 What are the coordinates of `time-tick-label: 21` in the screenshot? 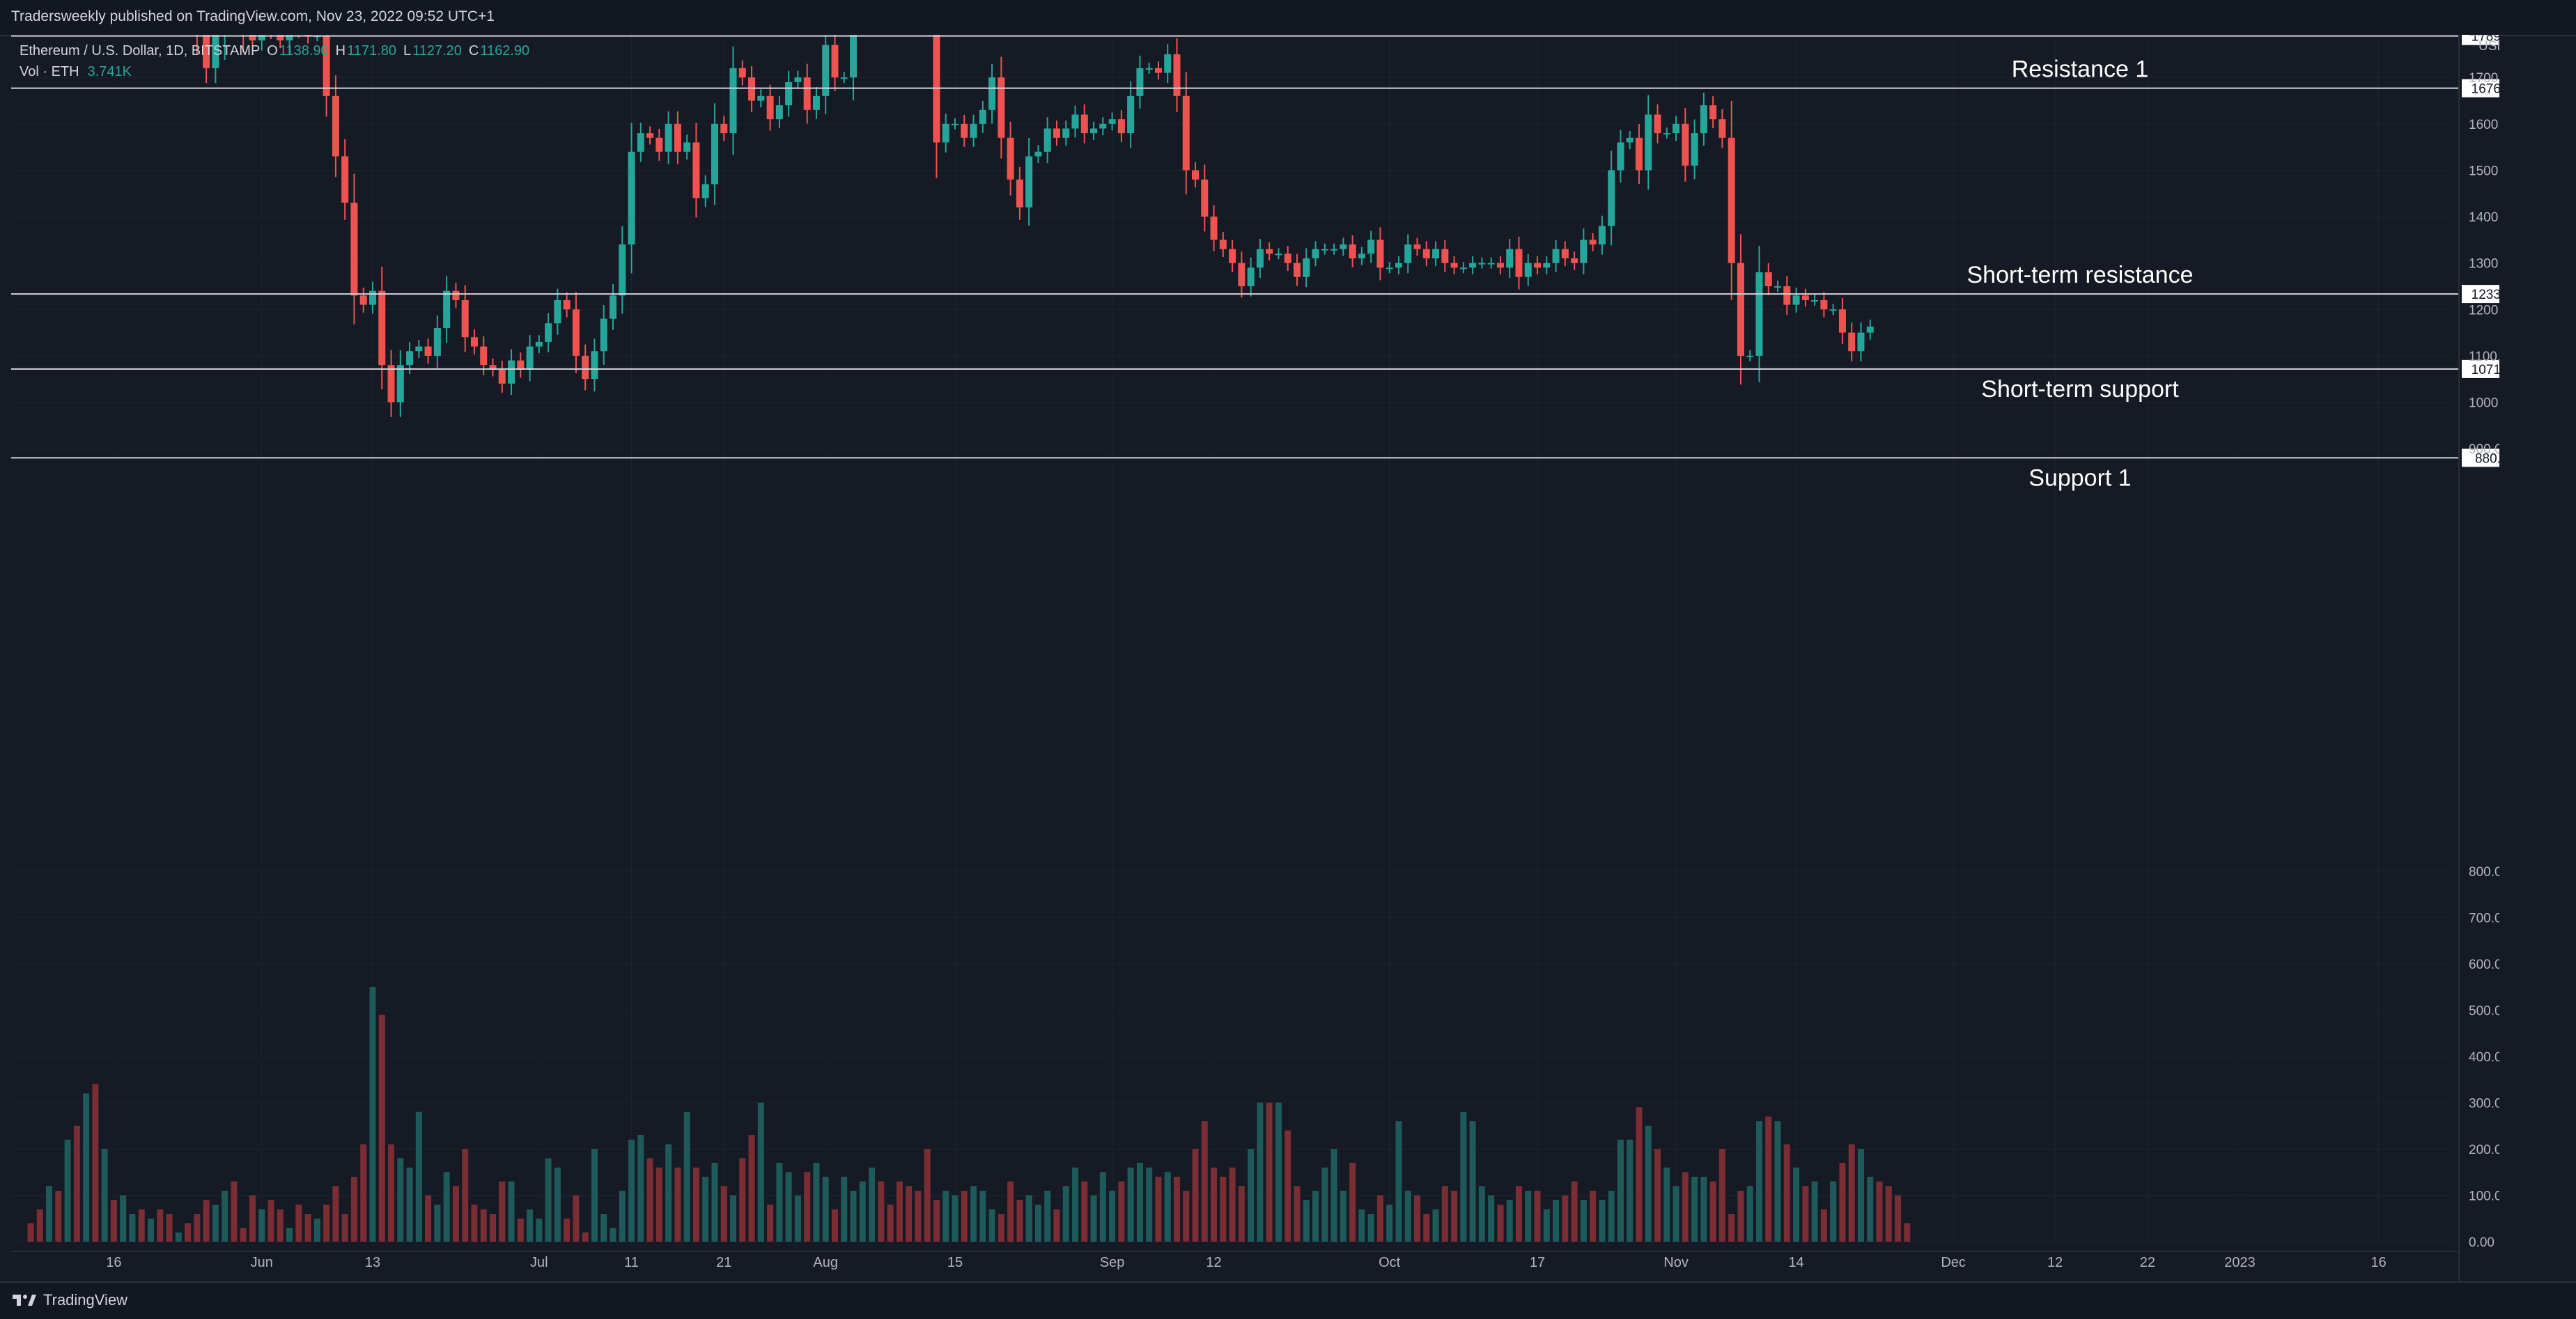 It's located at (723, 1262).